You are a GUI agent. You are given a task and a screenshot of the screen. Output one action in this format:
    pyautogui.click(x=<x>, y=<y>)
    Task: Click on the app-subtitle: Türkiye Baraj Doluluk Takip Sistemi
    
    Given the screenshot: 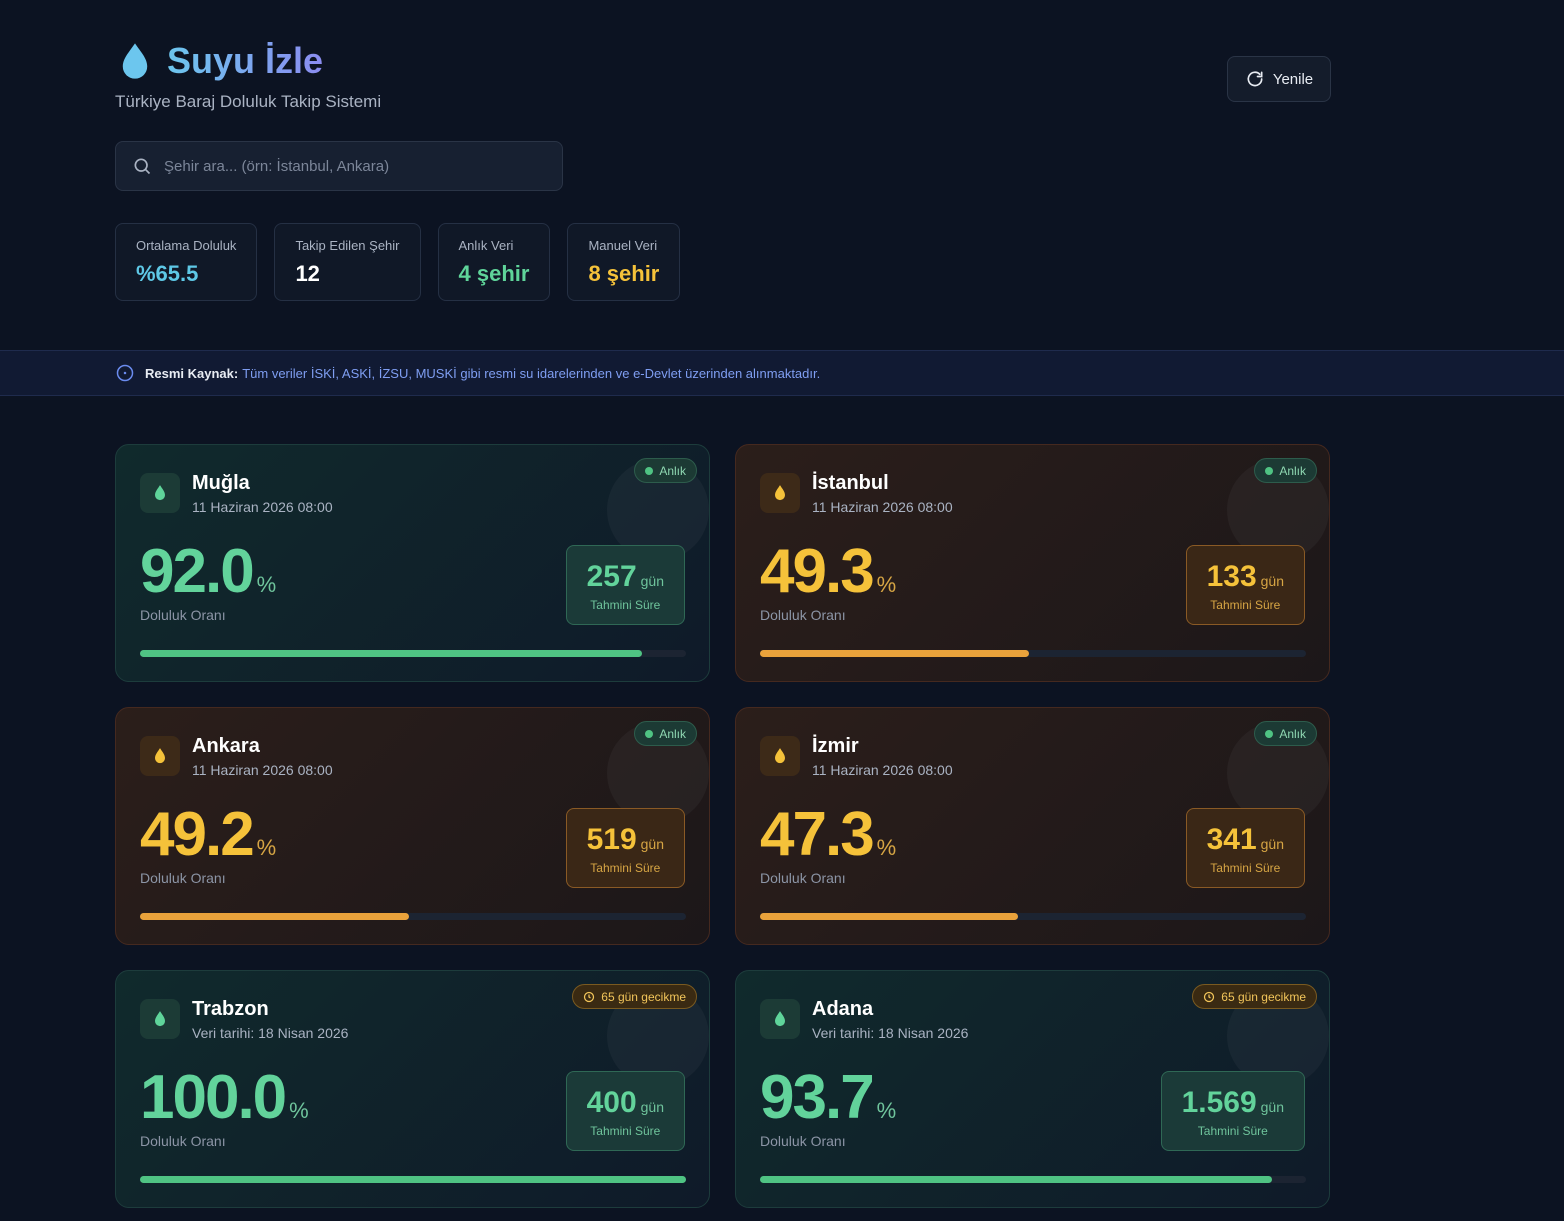 What is the action you would take?
    pyautogui.click(x=248, y=101)
    